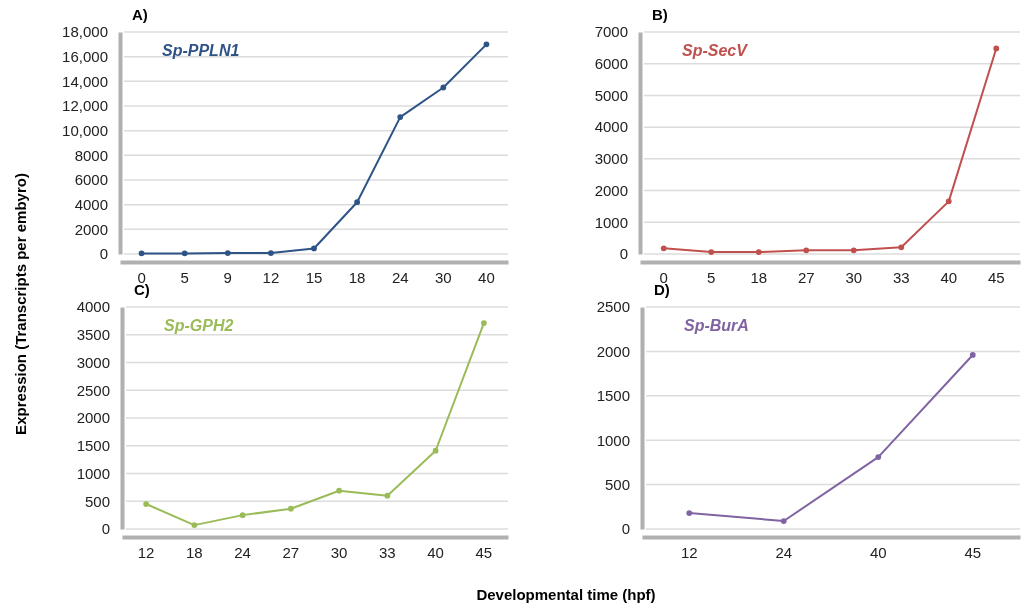 The height and width of the screenshot is (608, 1028). I want to click on y-tick-label: 3500, so click(93, 335).